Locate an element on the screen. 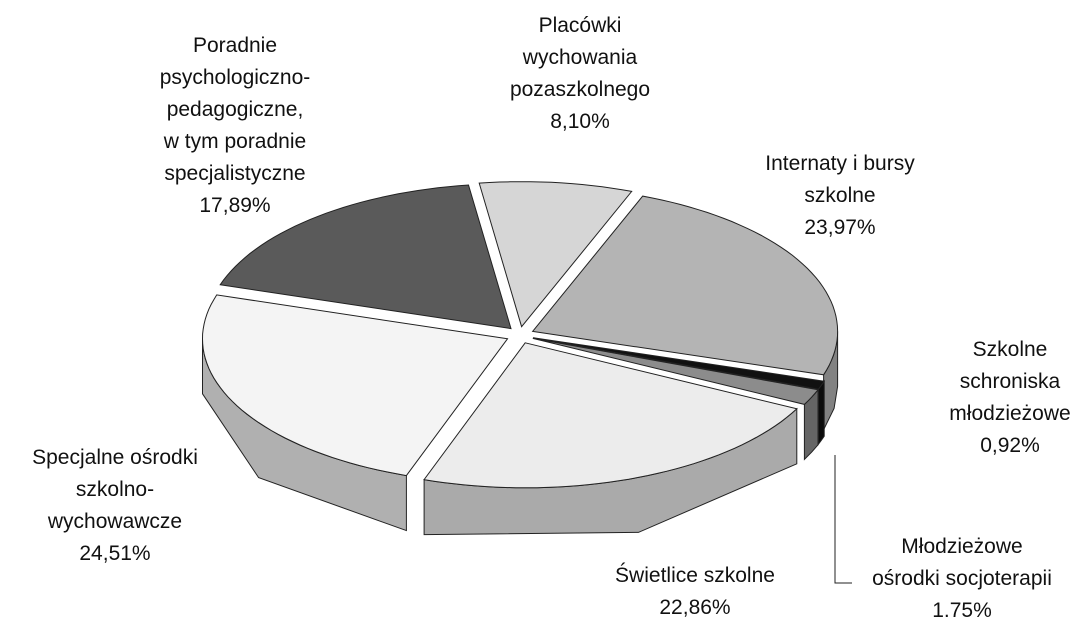 Image resolution: width=1081 pixels, height=628 pixels. slice-label: Placówki wychowania pozaszkolnego is located at coordinates (580, 57).